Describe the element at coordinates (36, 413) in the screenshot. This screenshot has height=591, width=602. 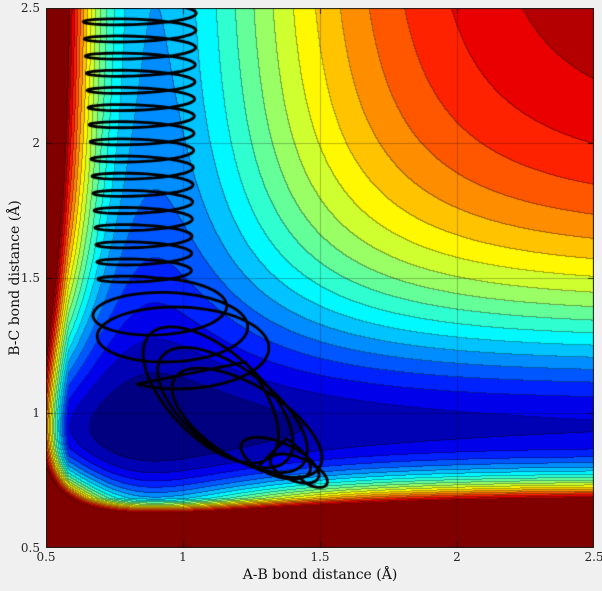
I see `y-tick-label: 1` at that location.